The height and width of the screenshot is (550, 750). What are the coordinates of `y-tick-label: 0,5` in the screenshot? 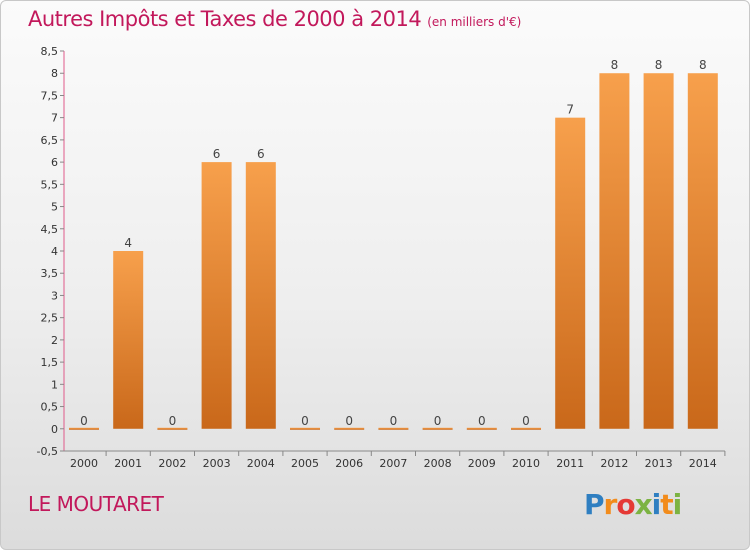 It's located at (50, 407).